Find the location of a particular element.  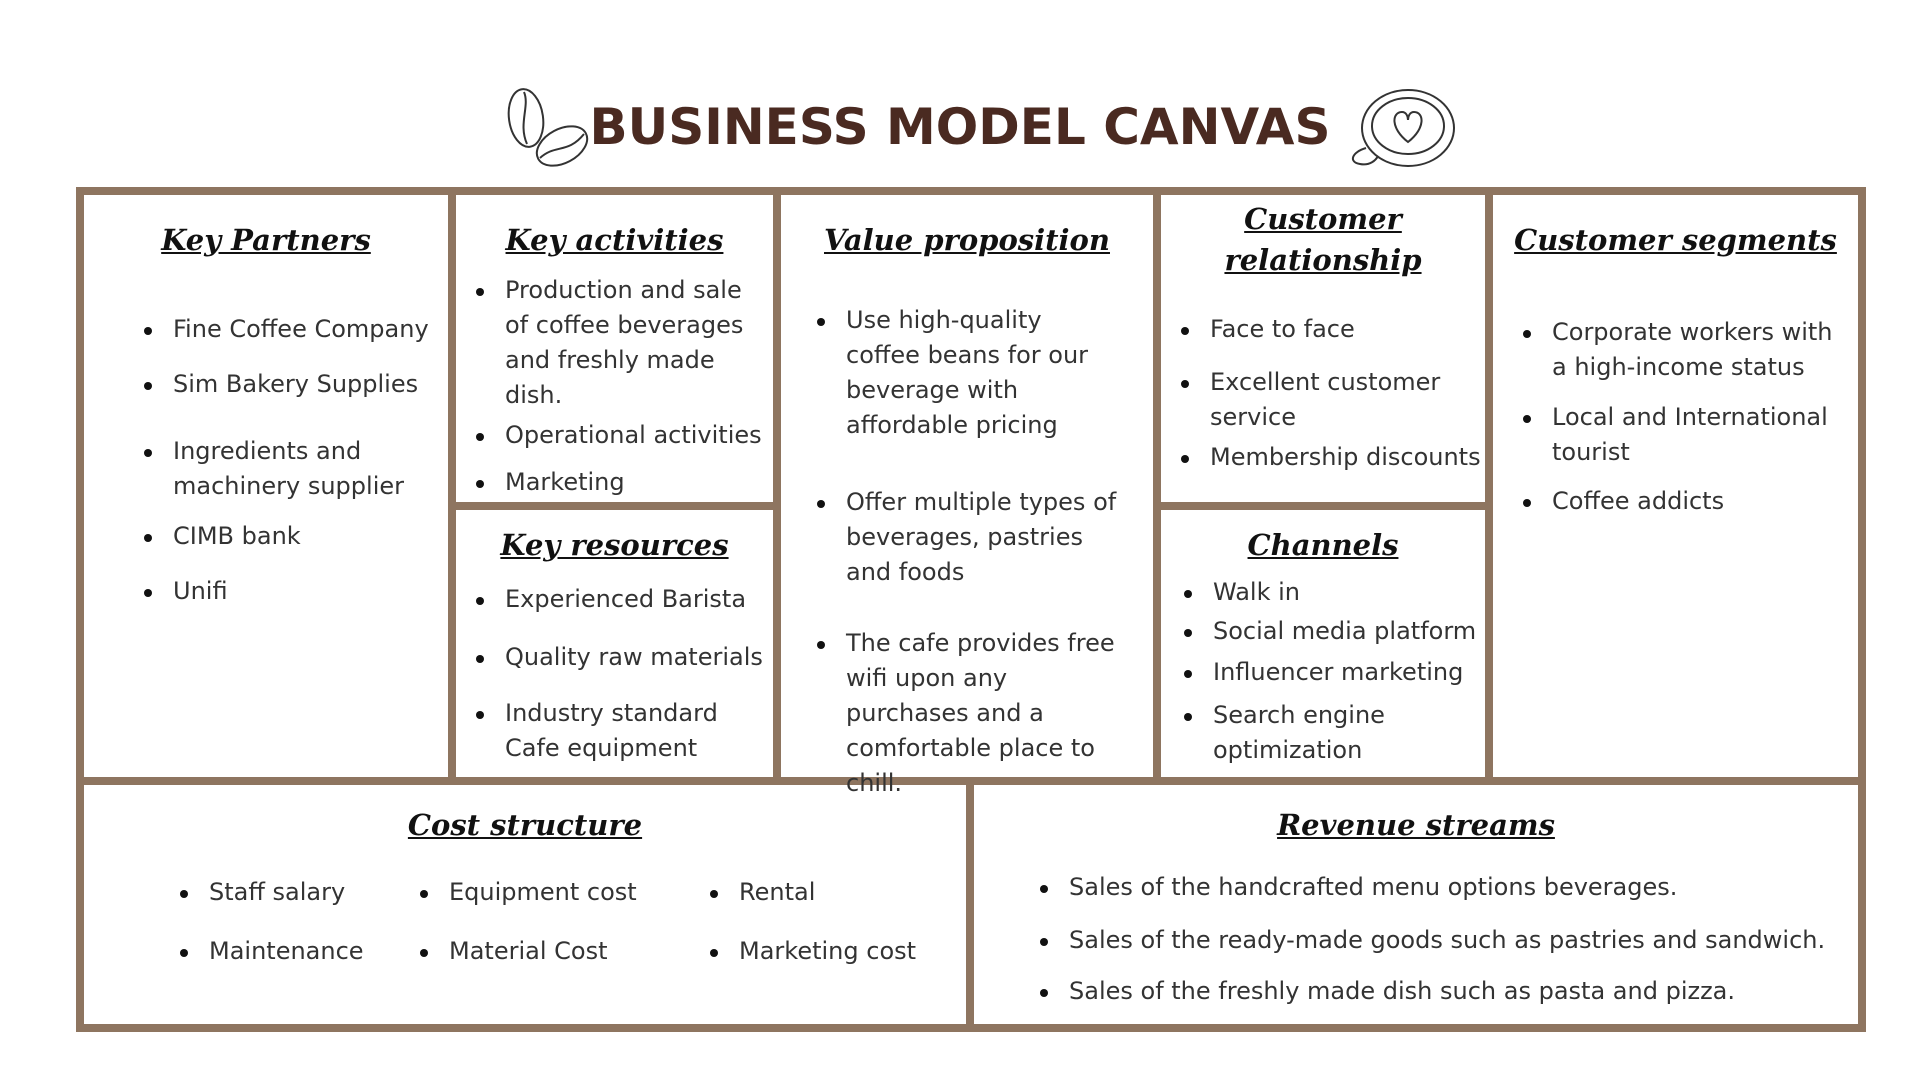

list-item: Unifi is located at coordinates (294, 591).